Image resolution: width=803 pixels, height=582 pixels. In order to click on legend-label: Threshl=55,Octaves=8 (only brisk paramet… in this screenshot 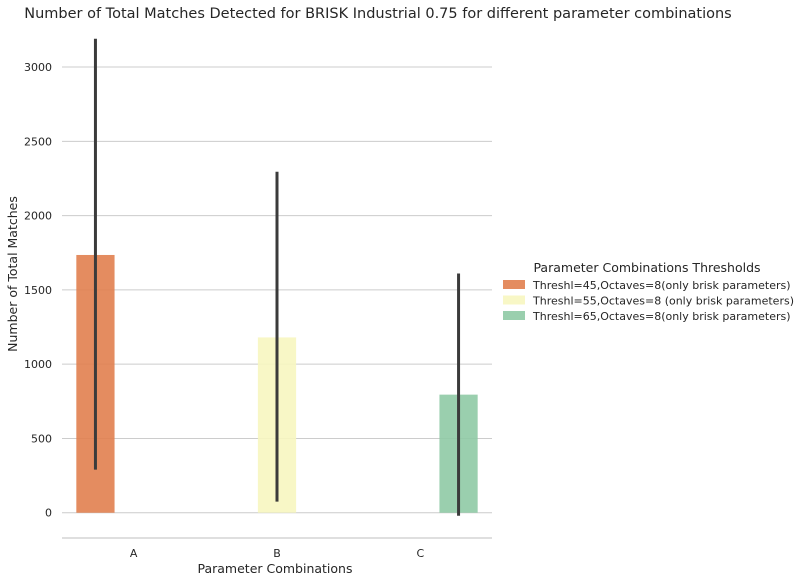, I will do `click(663, 301)`.